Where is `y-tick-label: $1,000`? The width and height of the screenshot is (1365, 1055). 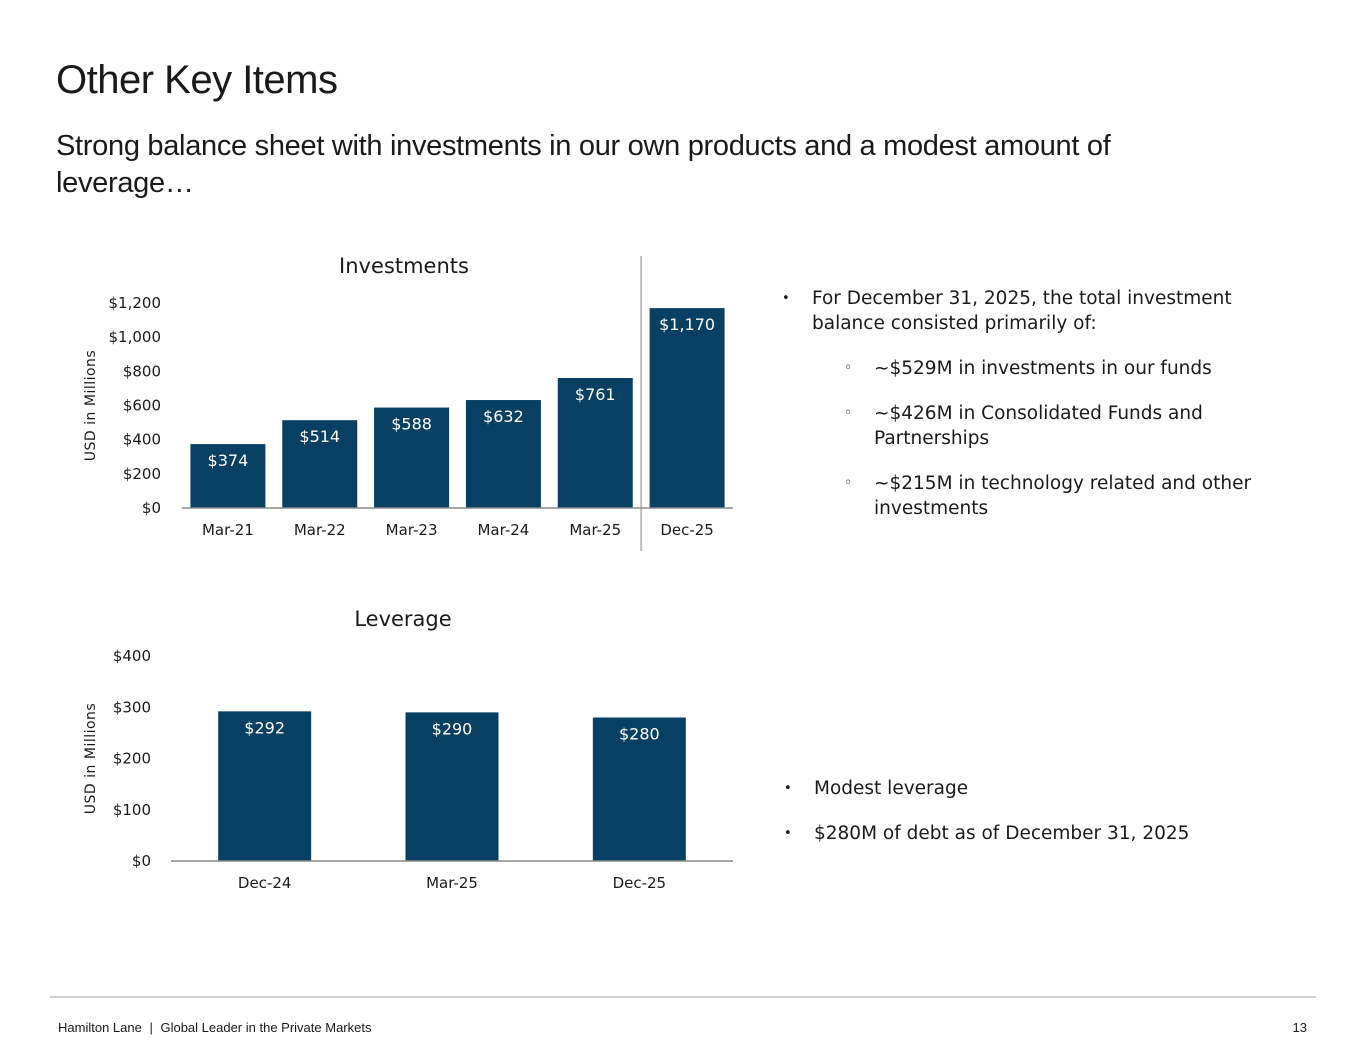 y-tick-label: $1,000 is located at coordinates (135, 337).